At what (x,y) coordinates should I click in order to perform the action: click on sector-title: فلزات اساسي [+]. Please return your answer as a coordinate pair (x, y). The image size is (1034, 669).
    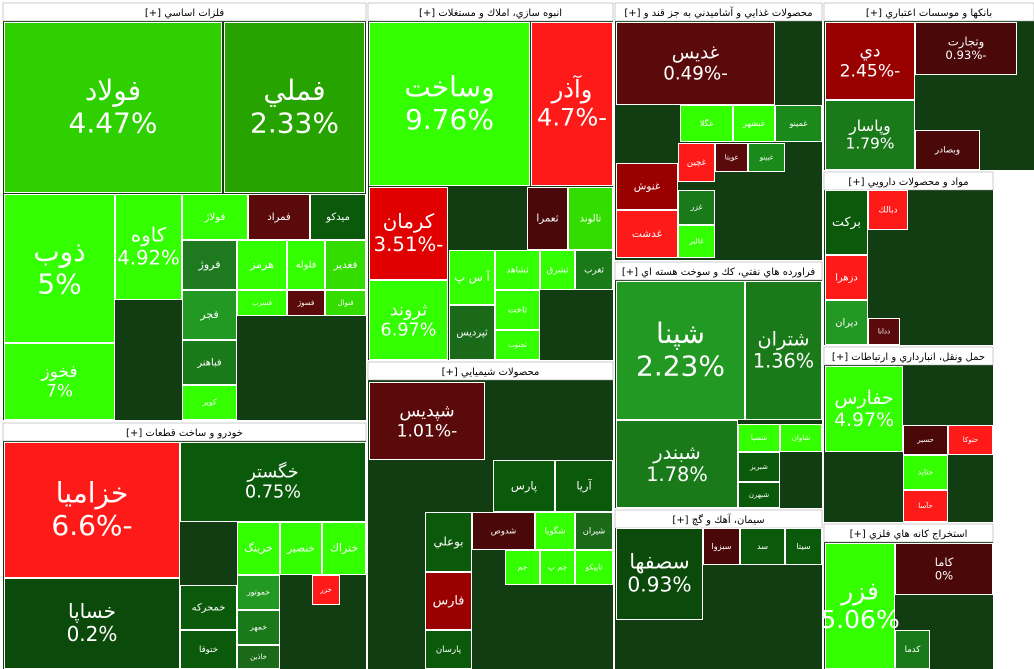
    Looking at the image, I should click on (184, 13).